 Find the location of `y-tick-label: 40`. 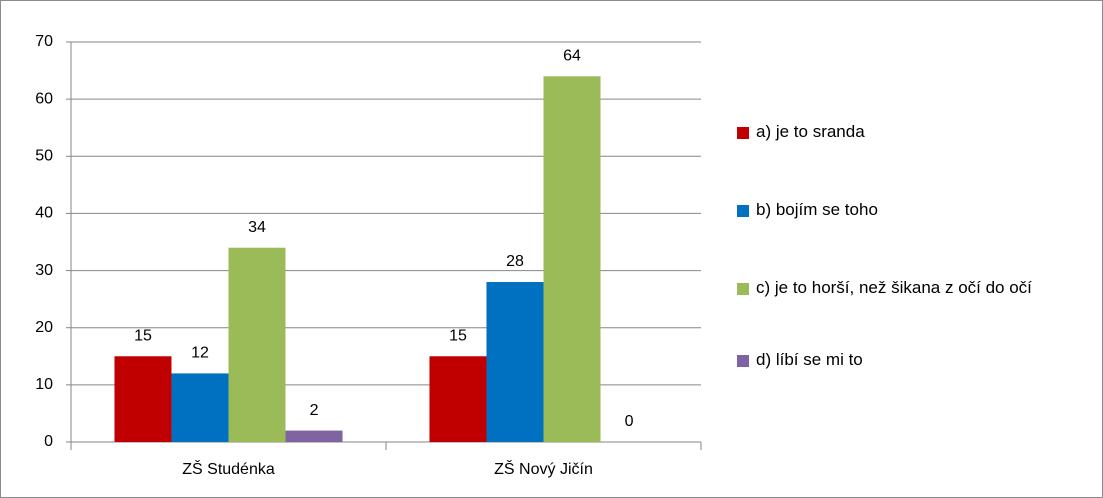

y-tick-label: 40 is located at coordinates (44, 213).